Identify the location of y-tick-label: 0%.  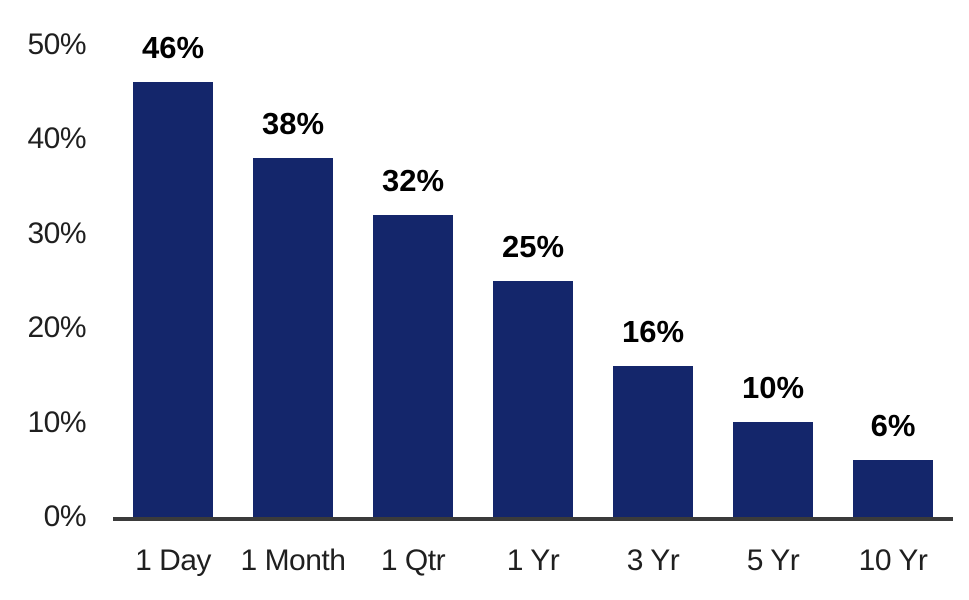
(65, 516).